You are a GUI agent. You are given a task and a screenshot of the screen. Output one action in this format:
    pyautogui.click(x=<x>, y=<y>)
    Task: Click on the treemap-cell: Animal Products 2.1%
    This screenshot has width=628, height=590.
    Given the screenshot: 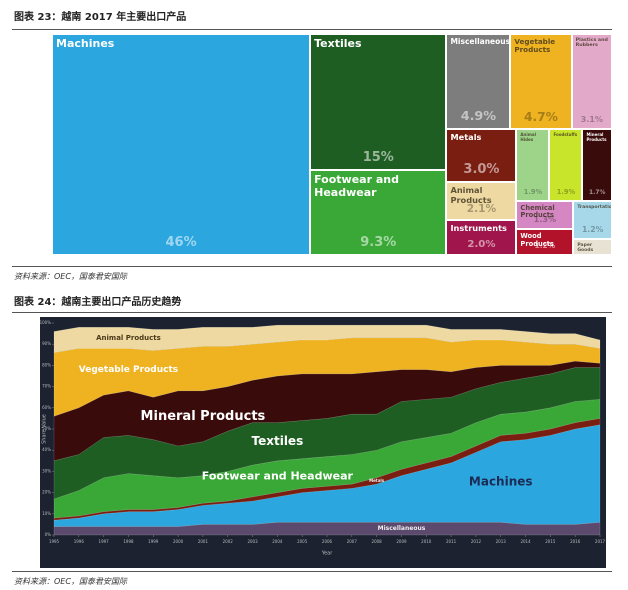 What is the action you would take?
    pyautogui.click(x=481, y=201)
    